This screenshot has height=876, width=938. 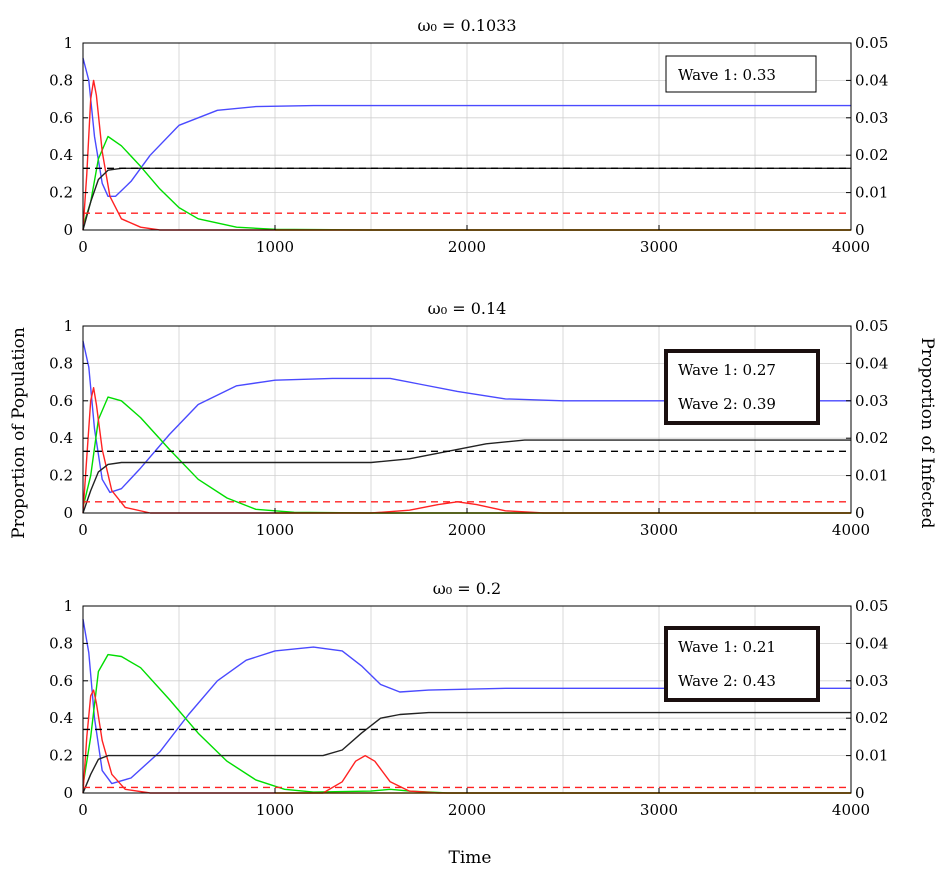 What do you see at coordinates (19, 433) in the screenshot?
I see `y-axis-label-left: Proportion of Population` at bounding box center [19, 433].